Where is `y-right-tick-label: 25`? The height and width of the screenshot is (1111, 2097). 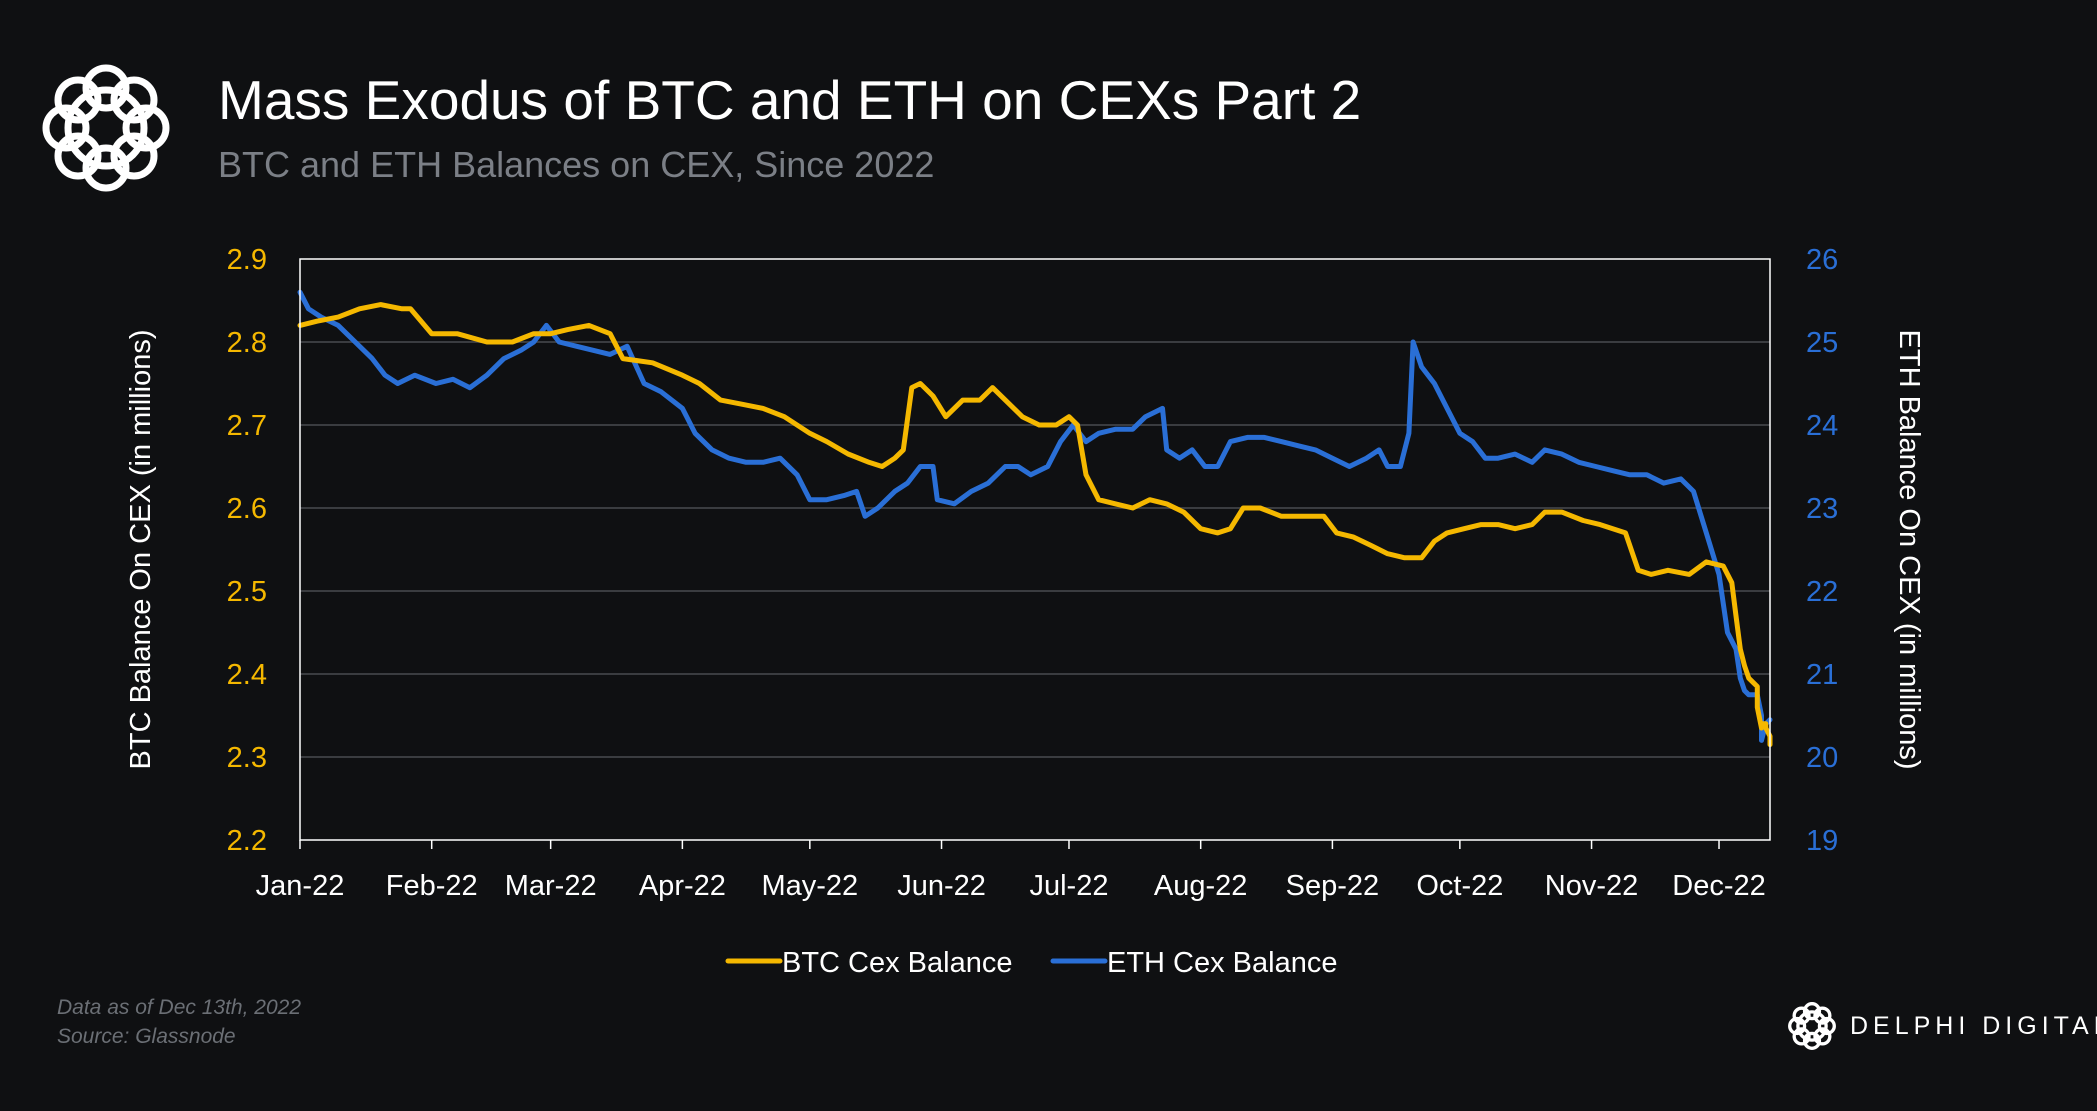
y-right-tick-label: 25 is located at coordinates (1822, 343).